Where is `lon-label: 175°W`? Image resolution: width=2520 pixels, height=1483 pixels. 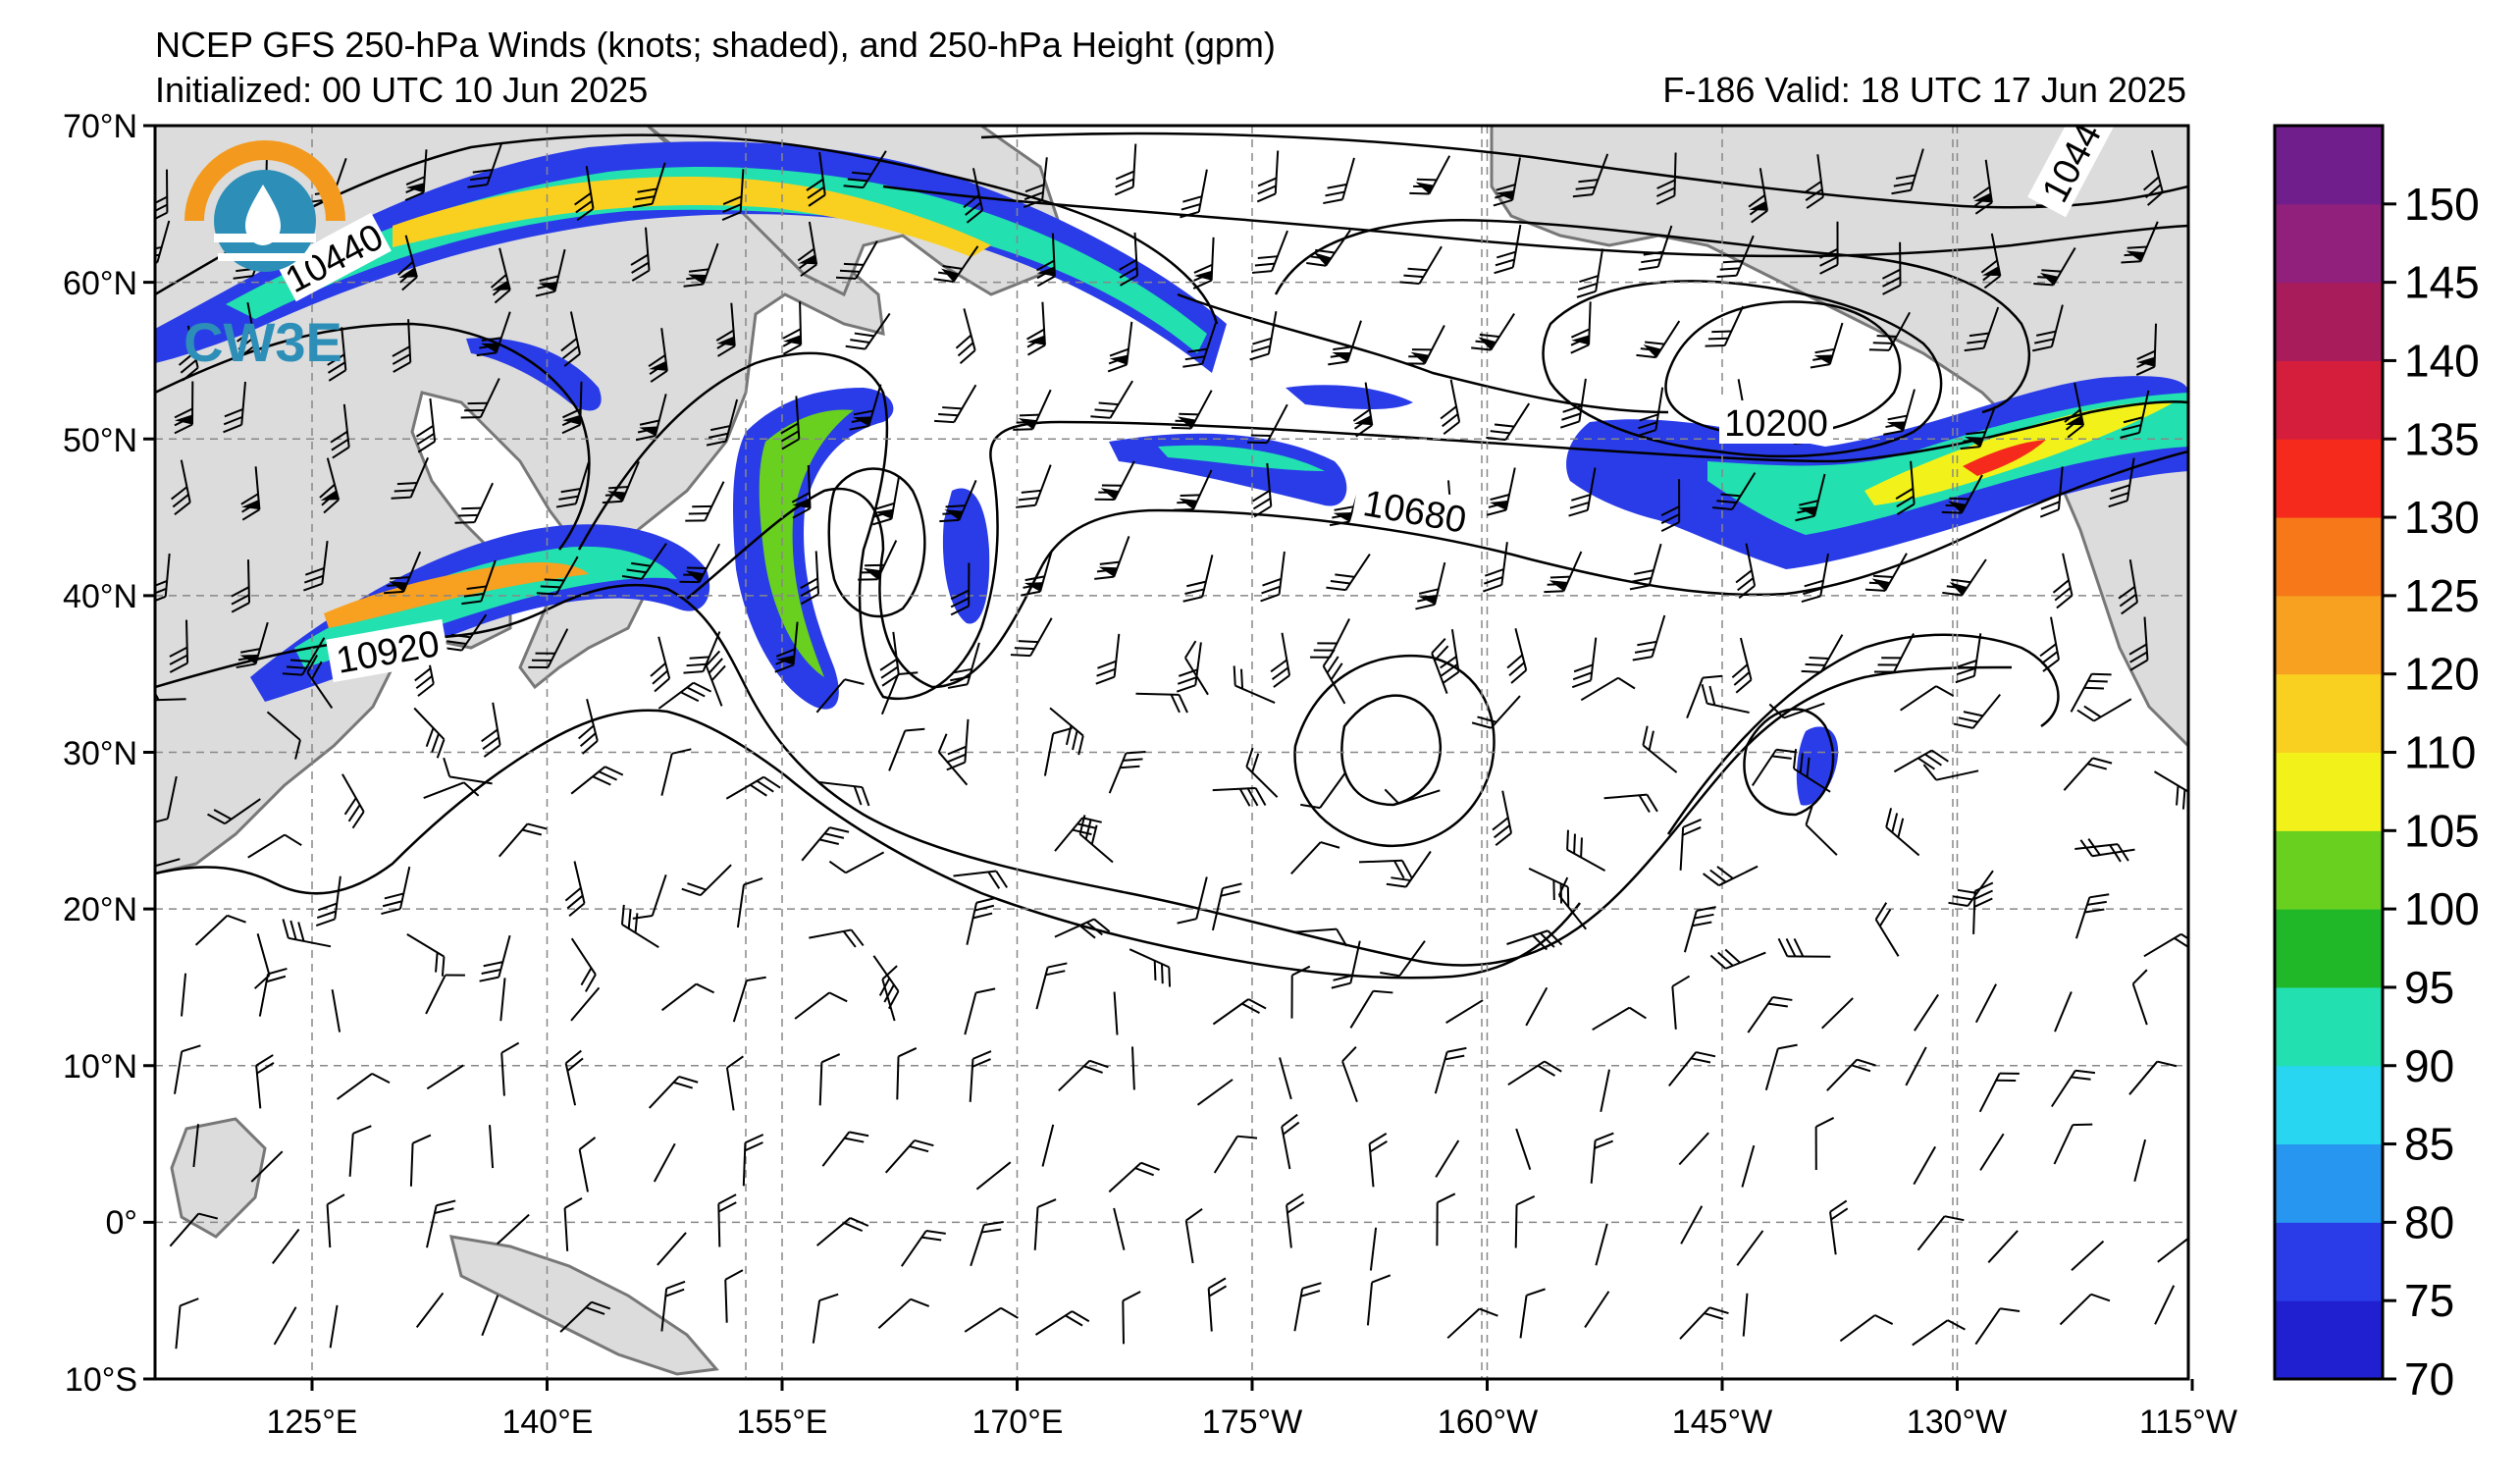
lon-label: 175°W is located at coordinates (1252, 1422).